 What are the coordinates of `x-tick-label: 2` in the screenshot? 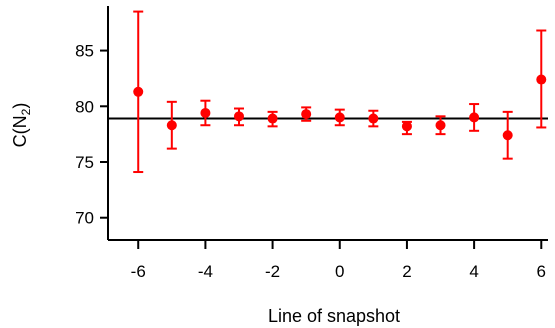 It's located at (406, 271).